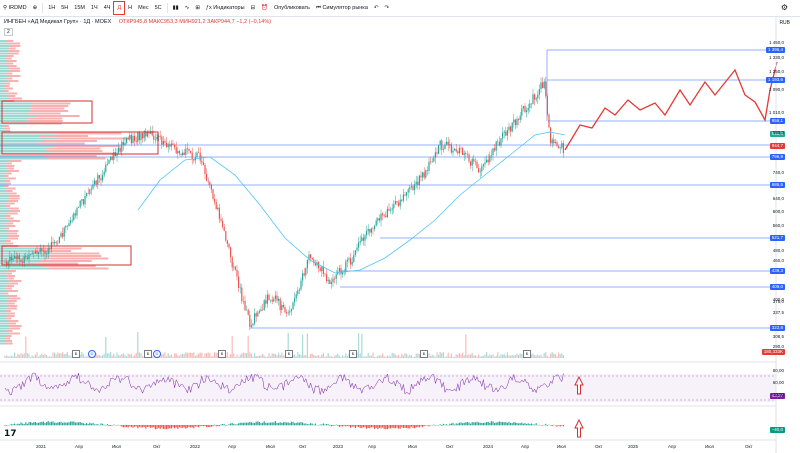 Image resolution: width=800 pixels, height=453 pixels. I want to click on y-tick-label: 375,0, so click(778, 301).